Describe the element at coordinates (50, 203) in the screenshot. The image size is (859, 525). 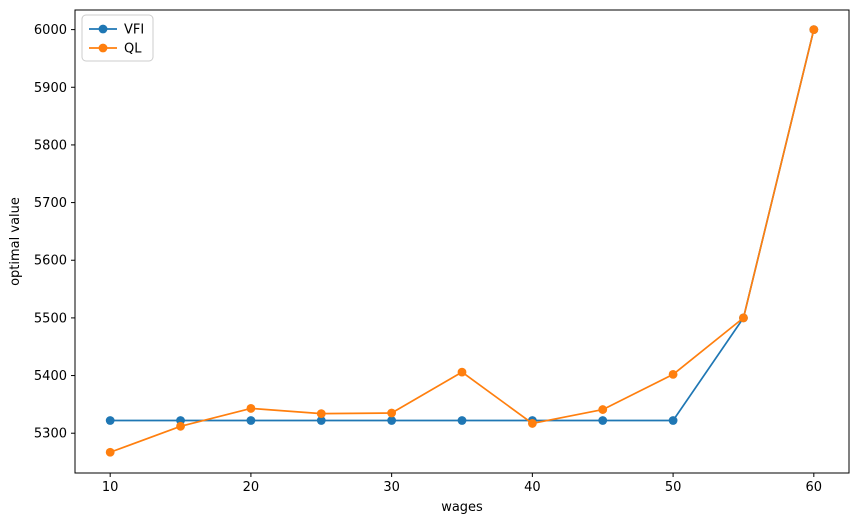
I see `y-tick-label: 5700` at that location.